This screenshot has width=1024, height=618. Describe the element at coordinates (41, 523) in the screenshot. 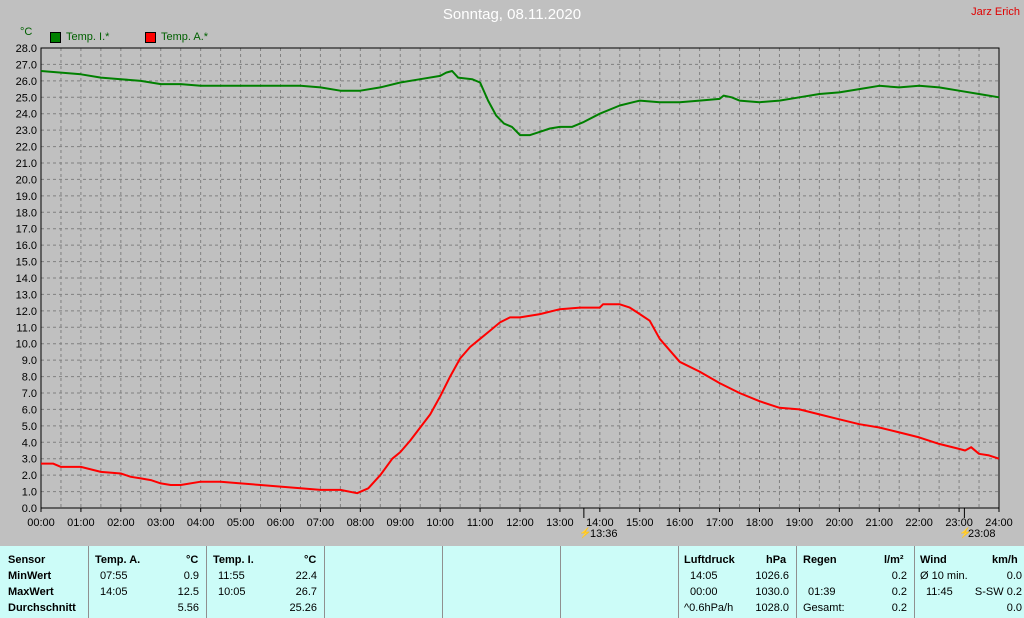

I see `x-tick-label: 00:00` at that location.